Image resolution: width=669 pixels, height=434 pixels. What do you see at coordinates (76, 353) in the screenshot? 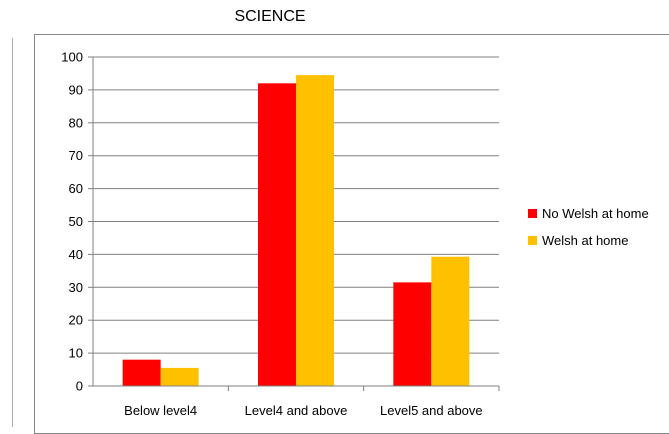
I see `y-tick-label: 10` at bounding box center [76, 353].